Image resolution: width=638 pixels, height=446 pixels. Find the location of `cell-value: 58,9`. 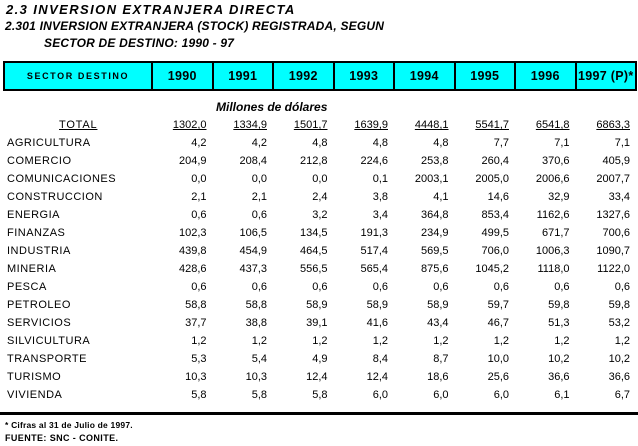

cell-value: 58,9 is located at coordinates (317, 305).